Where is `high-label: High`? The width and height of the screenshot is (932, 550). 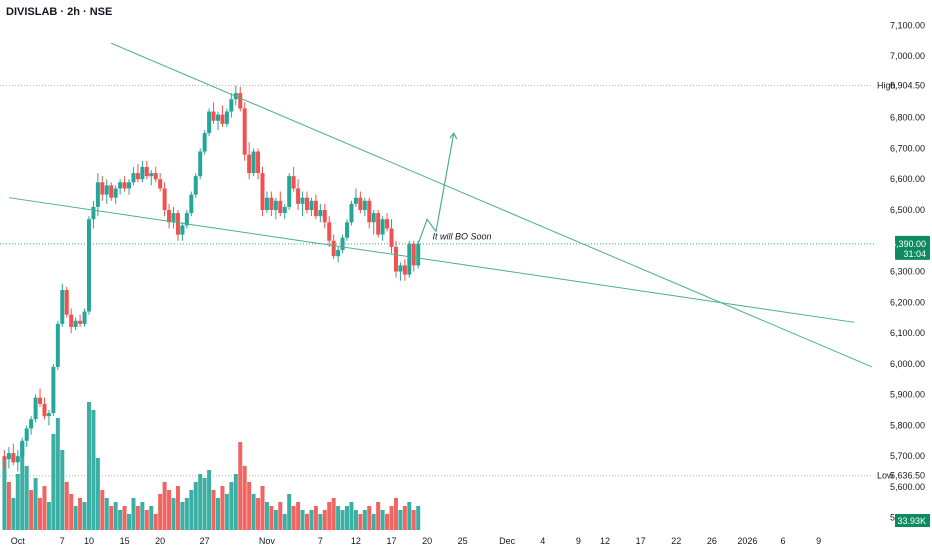
high-label: High is located at coordinates (886, 86).